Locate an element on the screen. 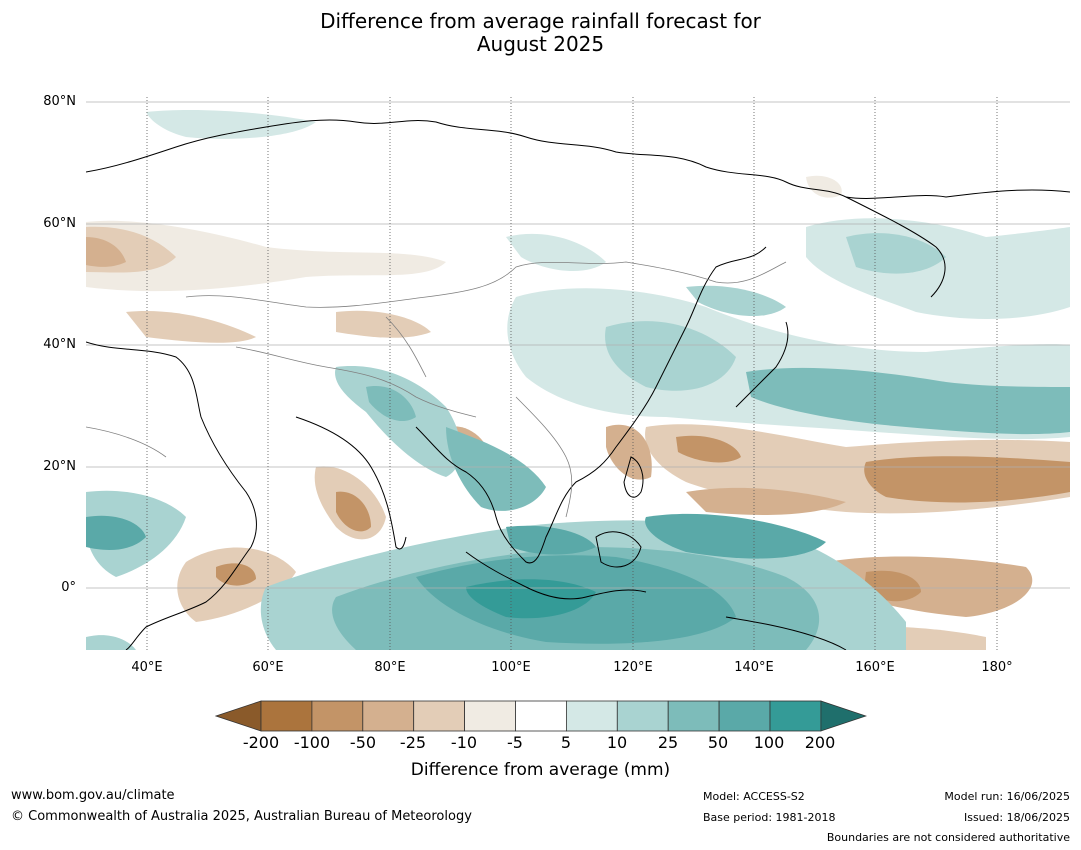 This screenshot has height=850, width=1081. footer-model: Model: ACCESS-S2 is located at coordinates (754, 796).